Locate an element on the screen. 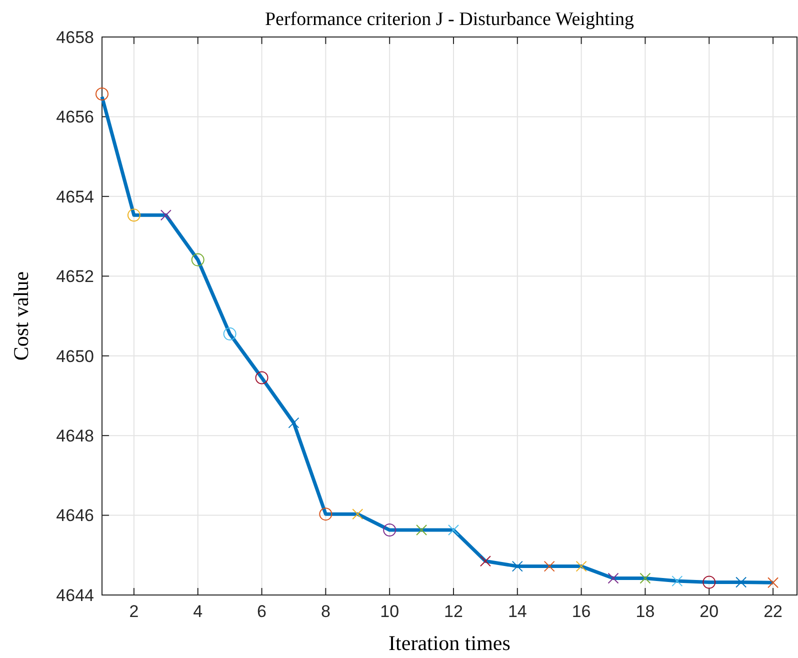 The image size is (798, 658). x-tick-label: 10 is located at coordinates (390, 611).